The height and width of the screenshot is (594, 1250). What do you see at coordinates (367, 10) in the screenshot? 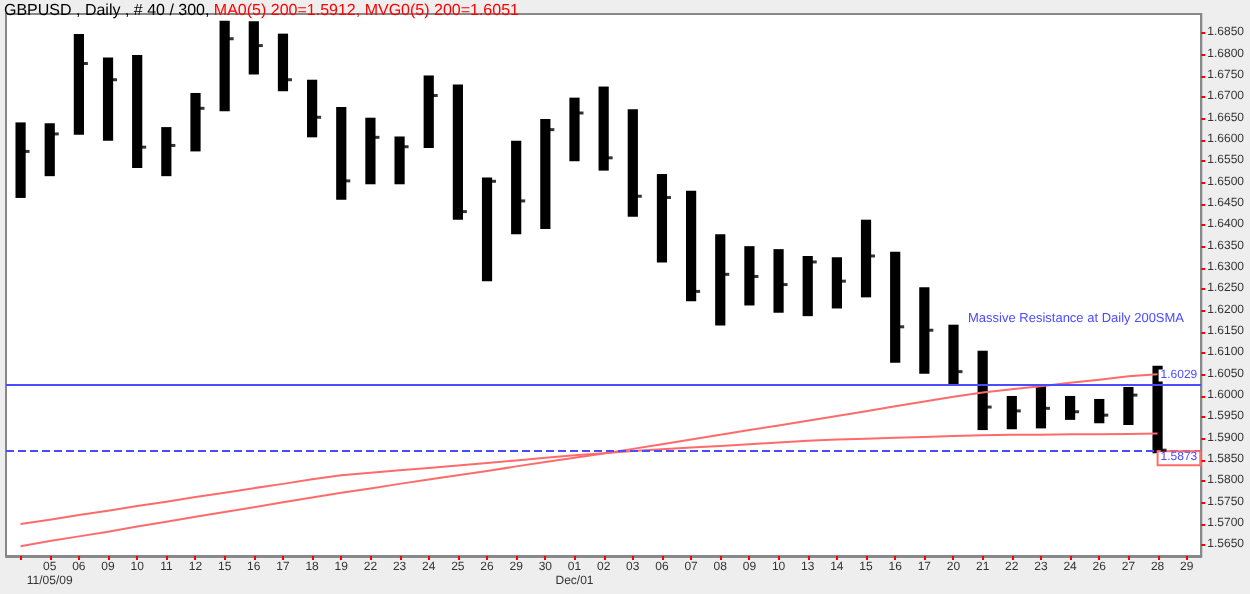
I see `chart-subtitle: MA0(5) 200=1.5912, MVG0(5) 200=1.6051` at bounding box center [367, 10].